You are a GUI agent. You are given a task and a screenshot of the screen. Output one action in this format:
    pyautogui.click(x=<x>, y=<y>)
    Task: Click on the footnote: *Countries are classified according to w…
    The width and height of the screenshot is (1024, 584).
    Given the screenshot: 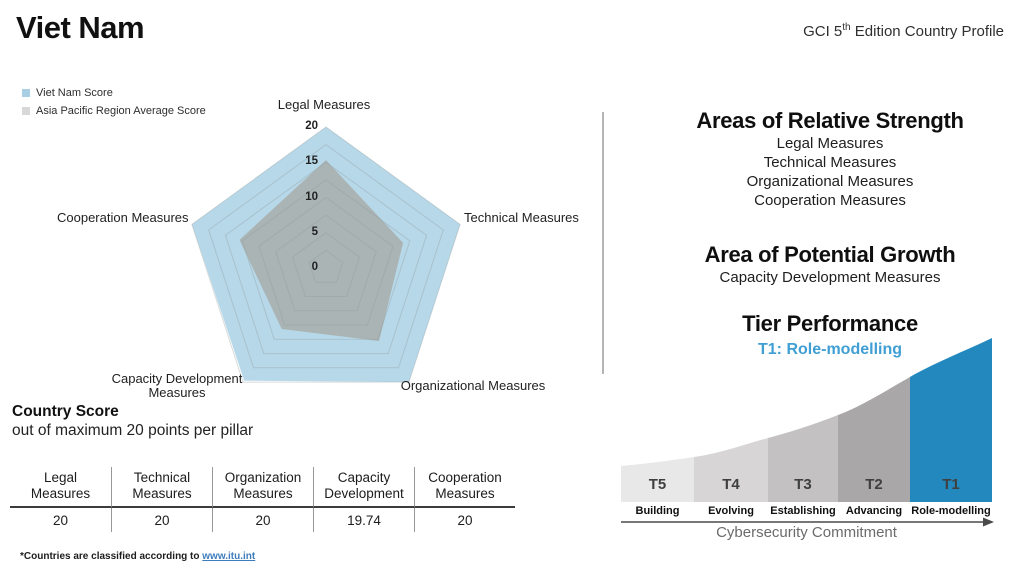 What is the action you would take?
    pyautogui.click(x=137, y=556)
    